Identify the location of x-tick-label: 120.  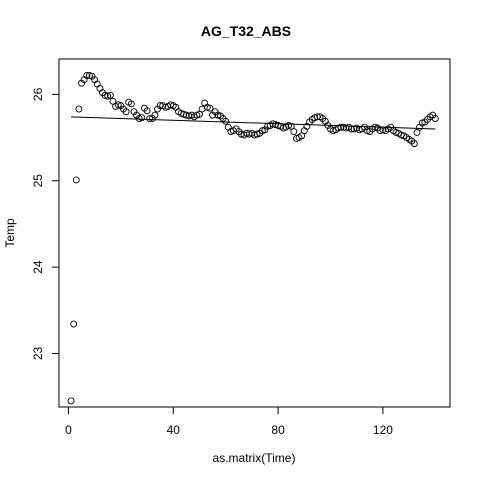
(383, 430).